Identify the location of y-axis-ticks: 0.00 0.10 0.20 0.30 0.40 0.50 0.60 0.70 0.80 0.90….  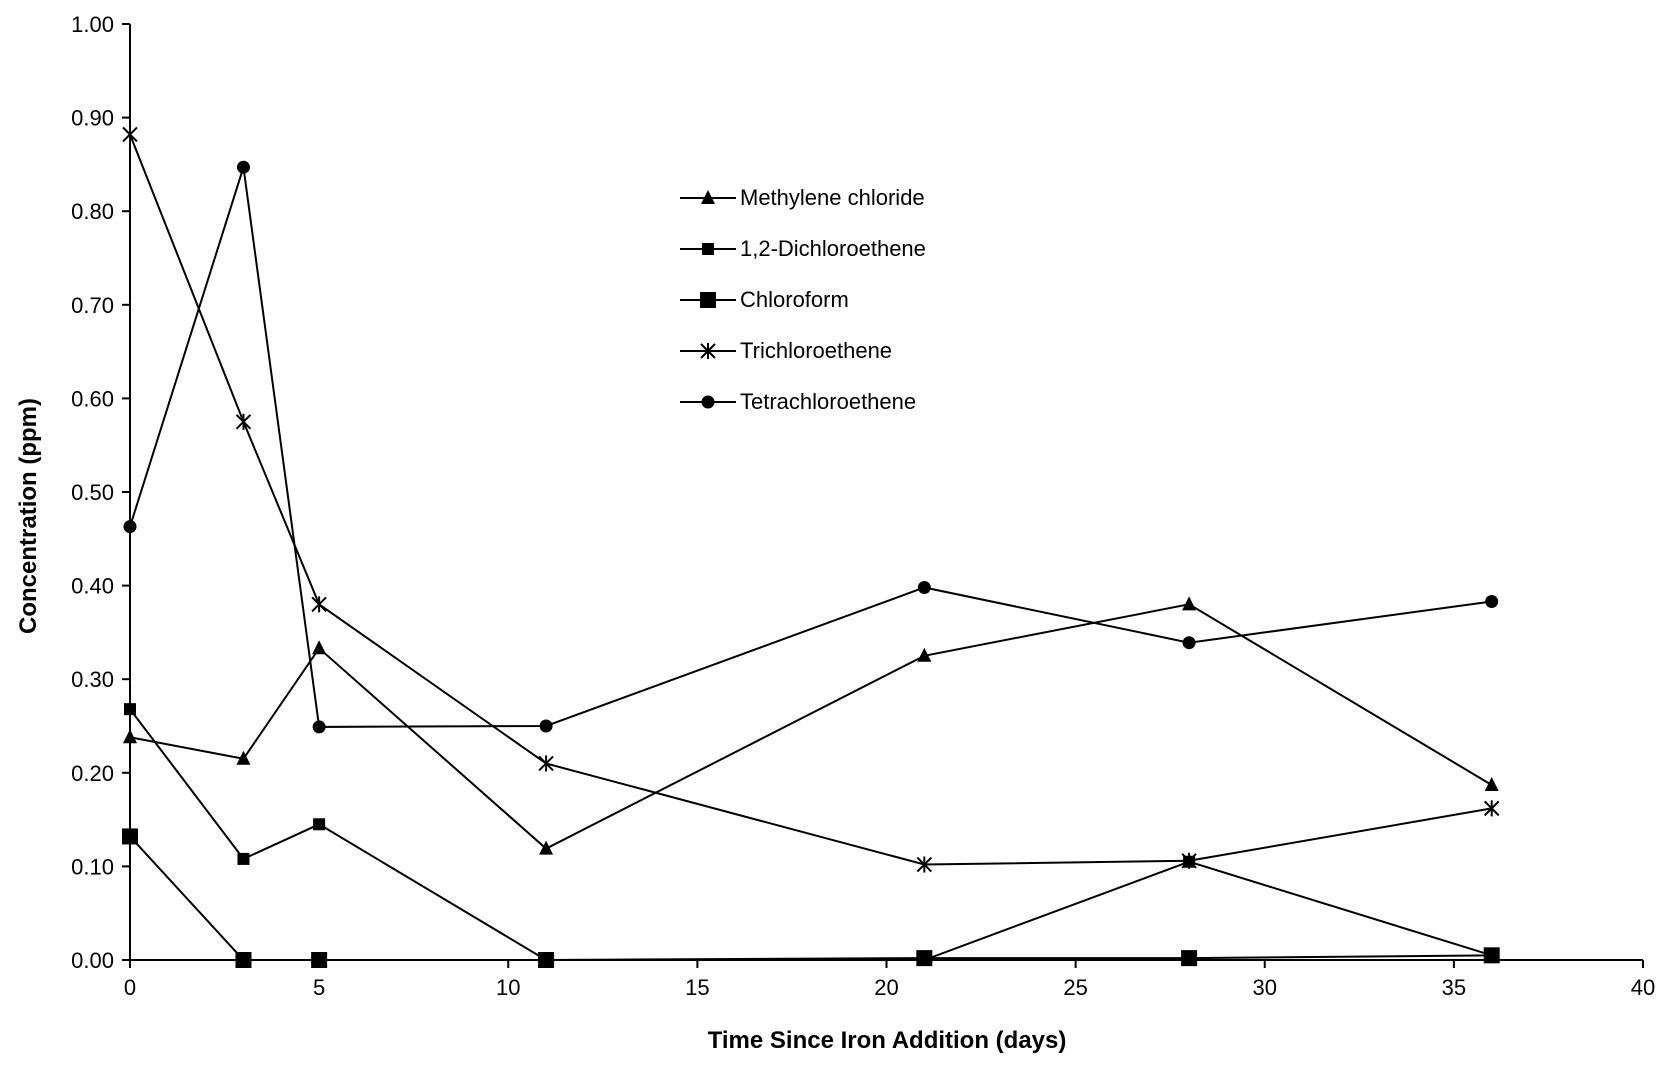
(100, 492).